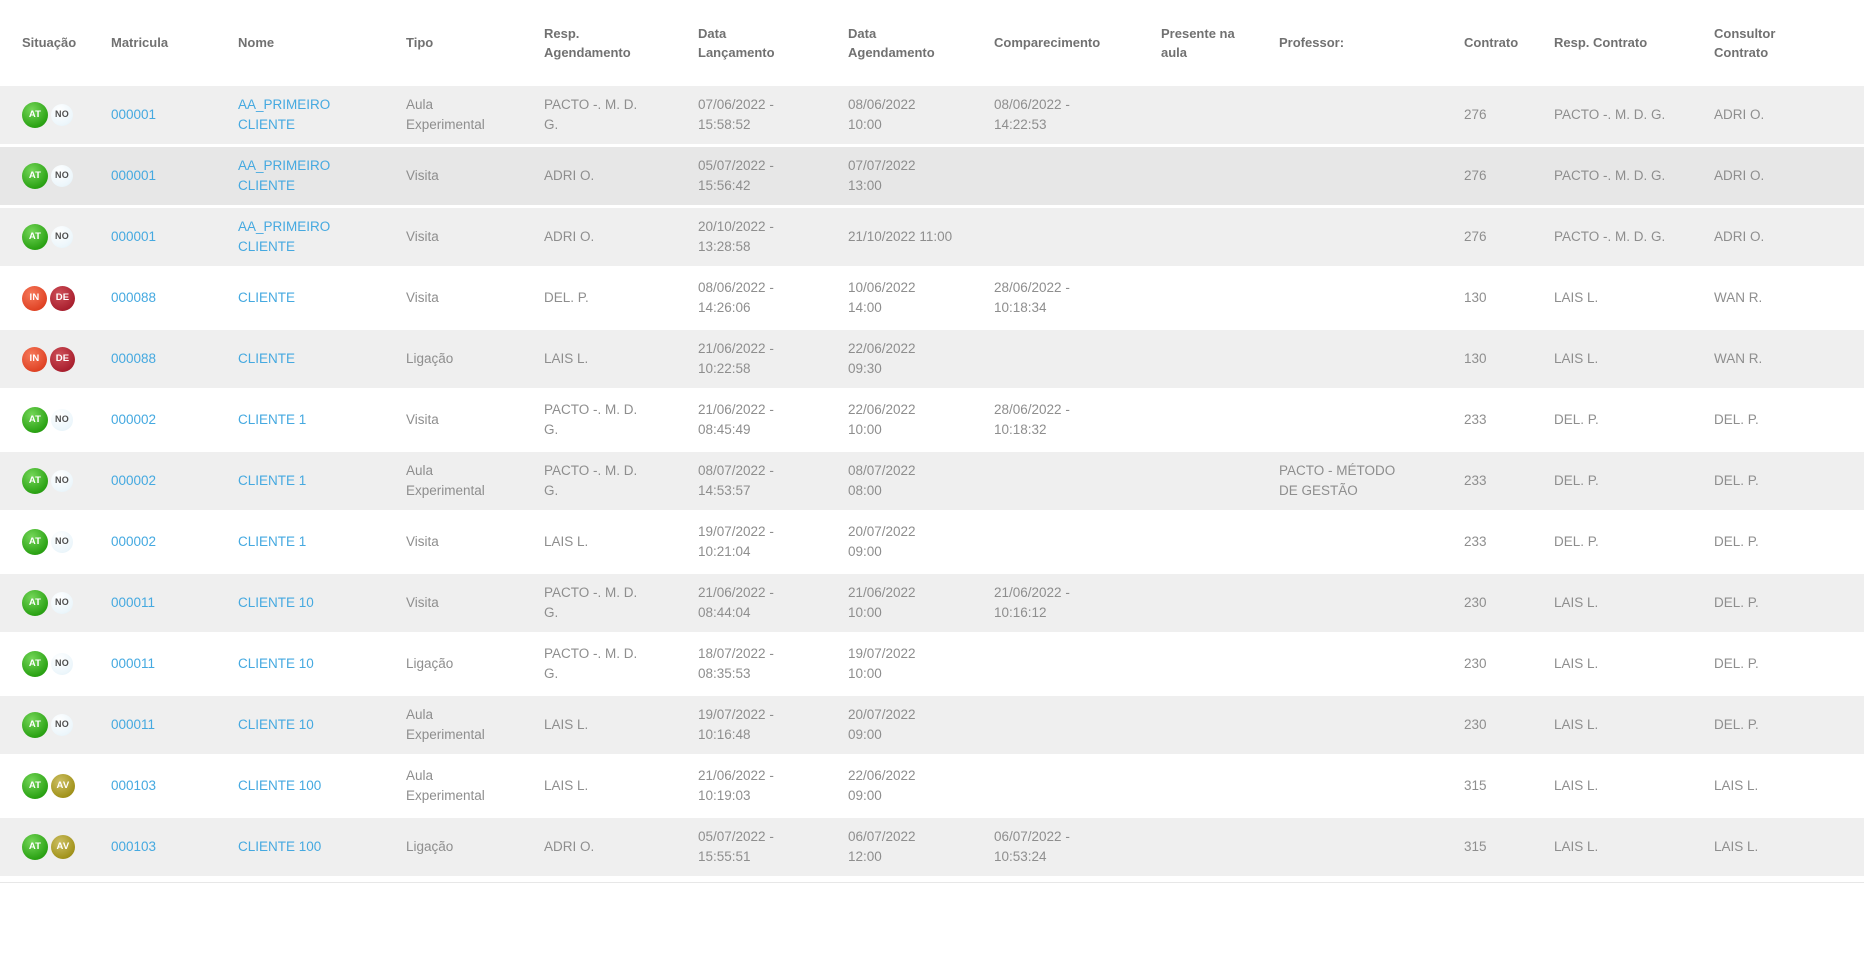 This screenshot has height=966, width=1864. What do you see at coordinates (905, 420) in the screenshot?
I see `cell-data_agendamento: 22/06/2022 10:00` at bounding box center [905, 420].